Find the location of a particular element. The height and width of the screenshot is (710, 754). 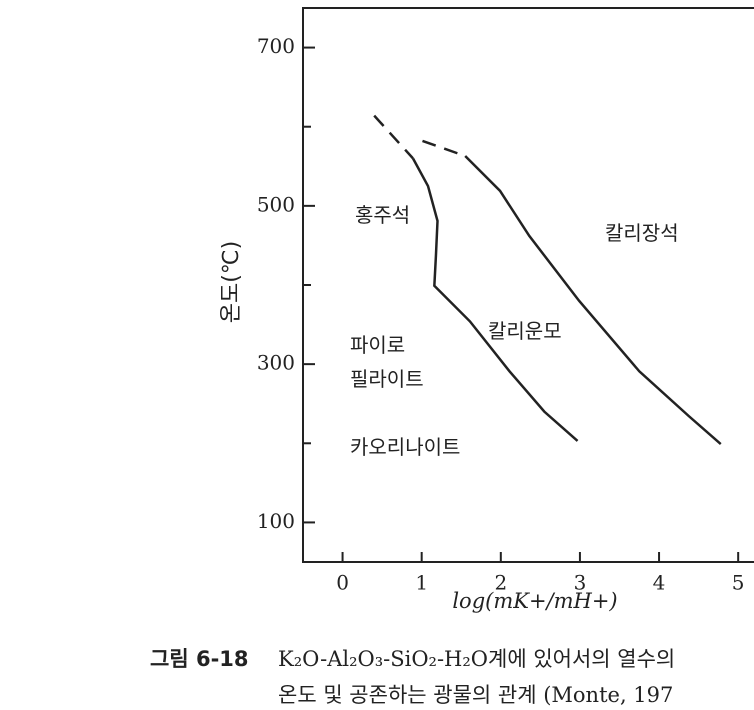

x-tick-label: 4 is located at coordinates (659, 583).